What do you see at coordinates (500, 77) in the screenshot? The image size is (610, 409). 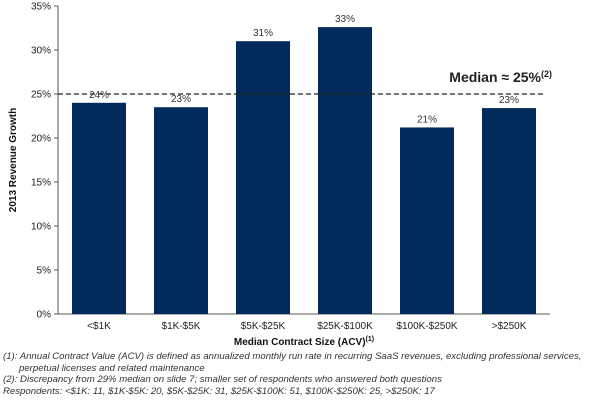 I see `median-label: Median ≈ 25%(2)` at bounding box center [500, 77].